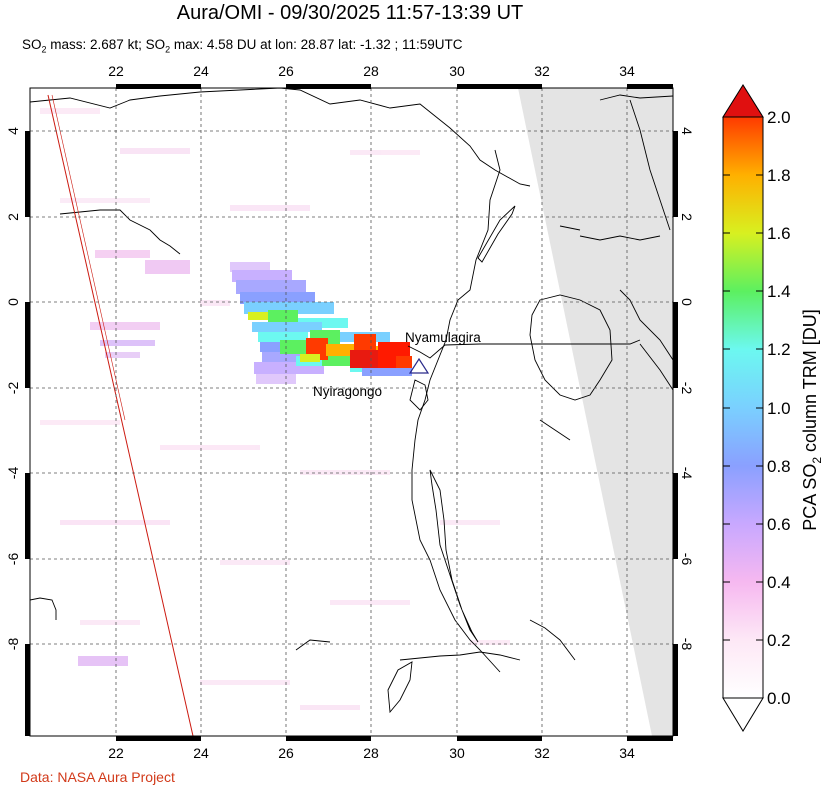  What do you see at coordinates (201, 753) in the screenshot?
I see `lon-tick-bottom: 24` at bounding box center [201, 753].